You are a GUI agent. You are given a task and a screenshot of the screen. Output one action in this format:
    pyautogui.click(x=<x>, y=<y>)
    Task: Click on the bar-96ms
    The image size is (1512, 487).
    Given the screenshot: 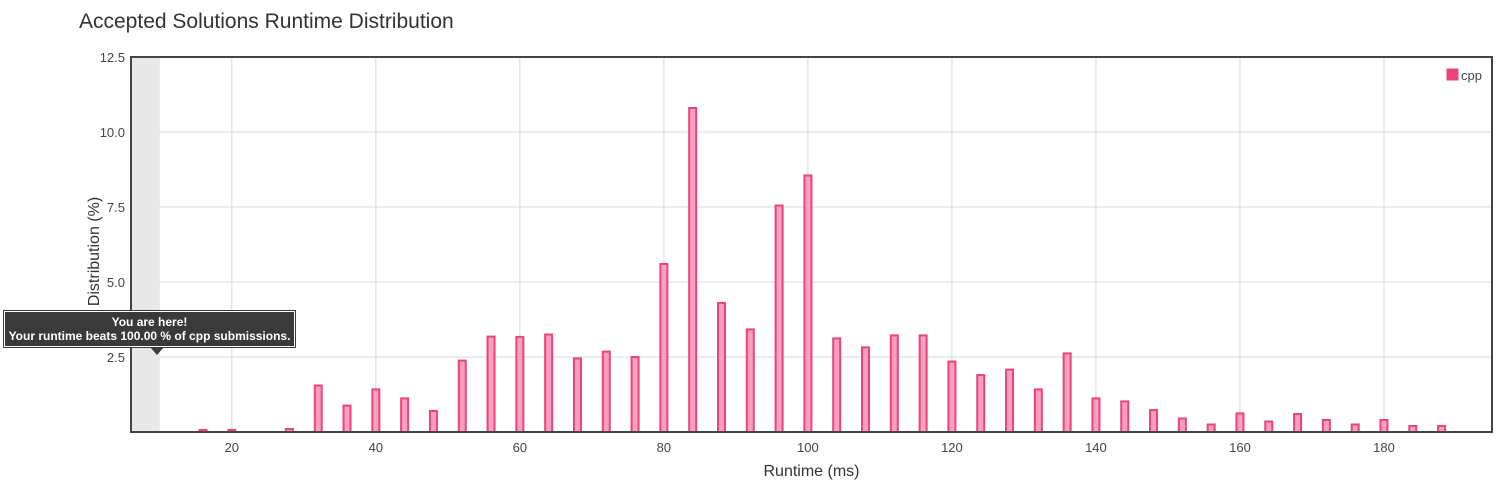 What is the action you would take?
    pyautogui.click(x=779, y=318)
    